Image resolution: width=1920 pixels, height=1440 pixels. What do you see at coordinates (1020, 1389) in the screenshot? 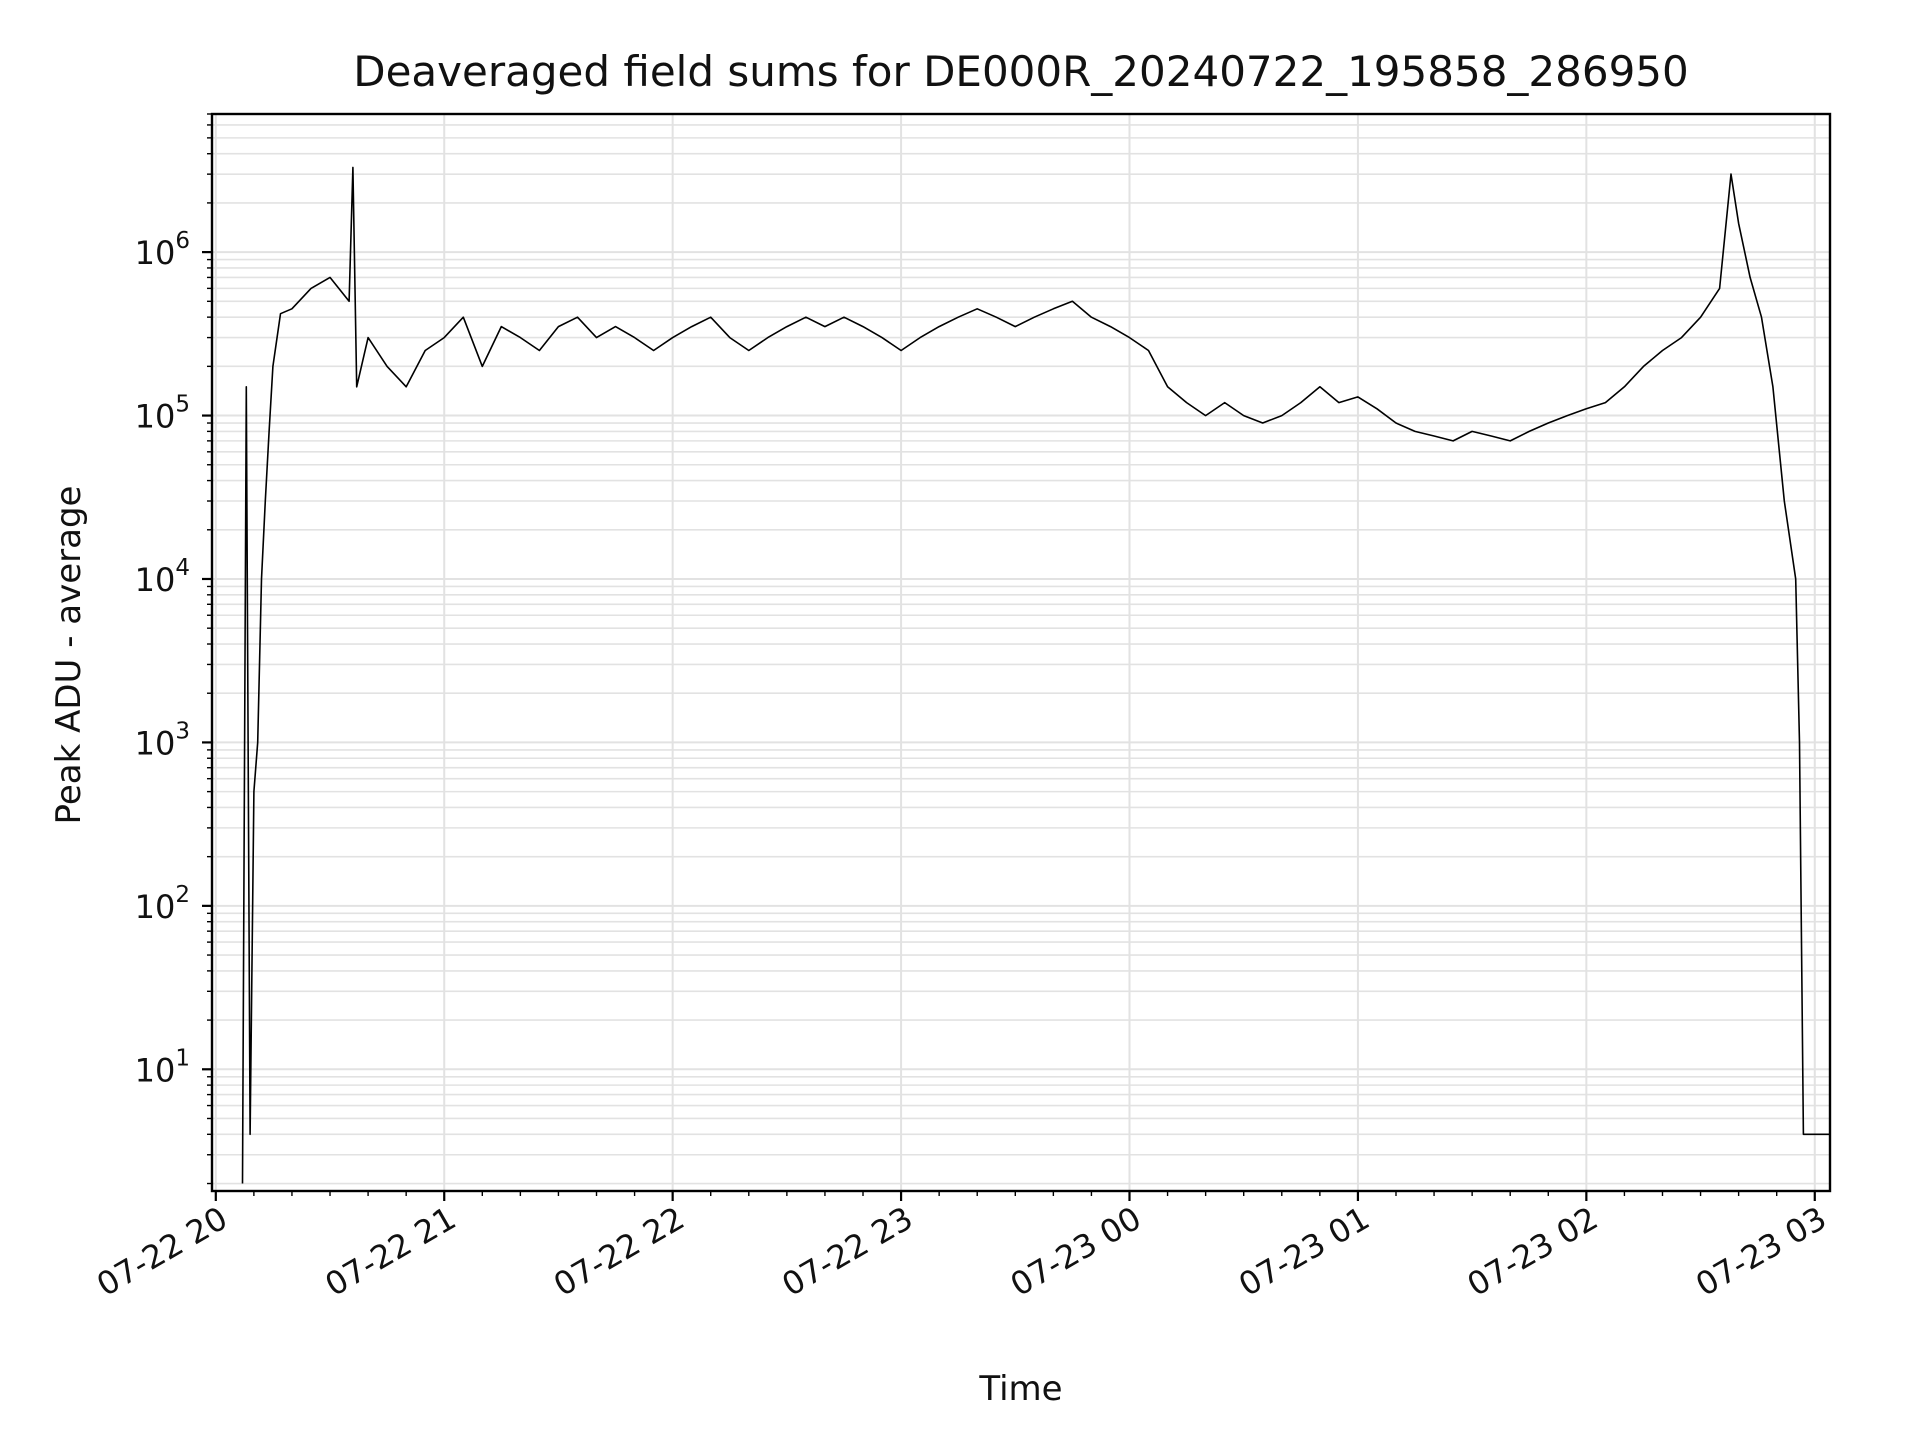
I see `x-axis-label: Time` at bounding box center [1020, 1389].